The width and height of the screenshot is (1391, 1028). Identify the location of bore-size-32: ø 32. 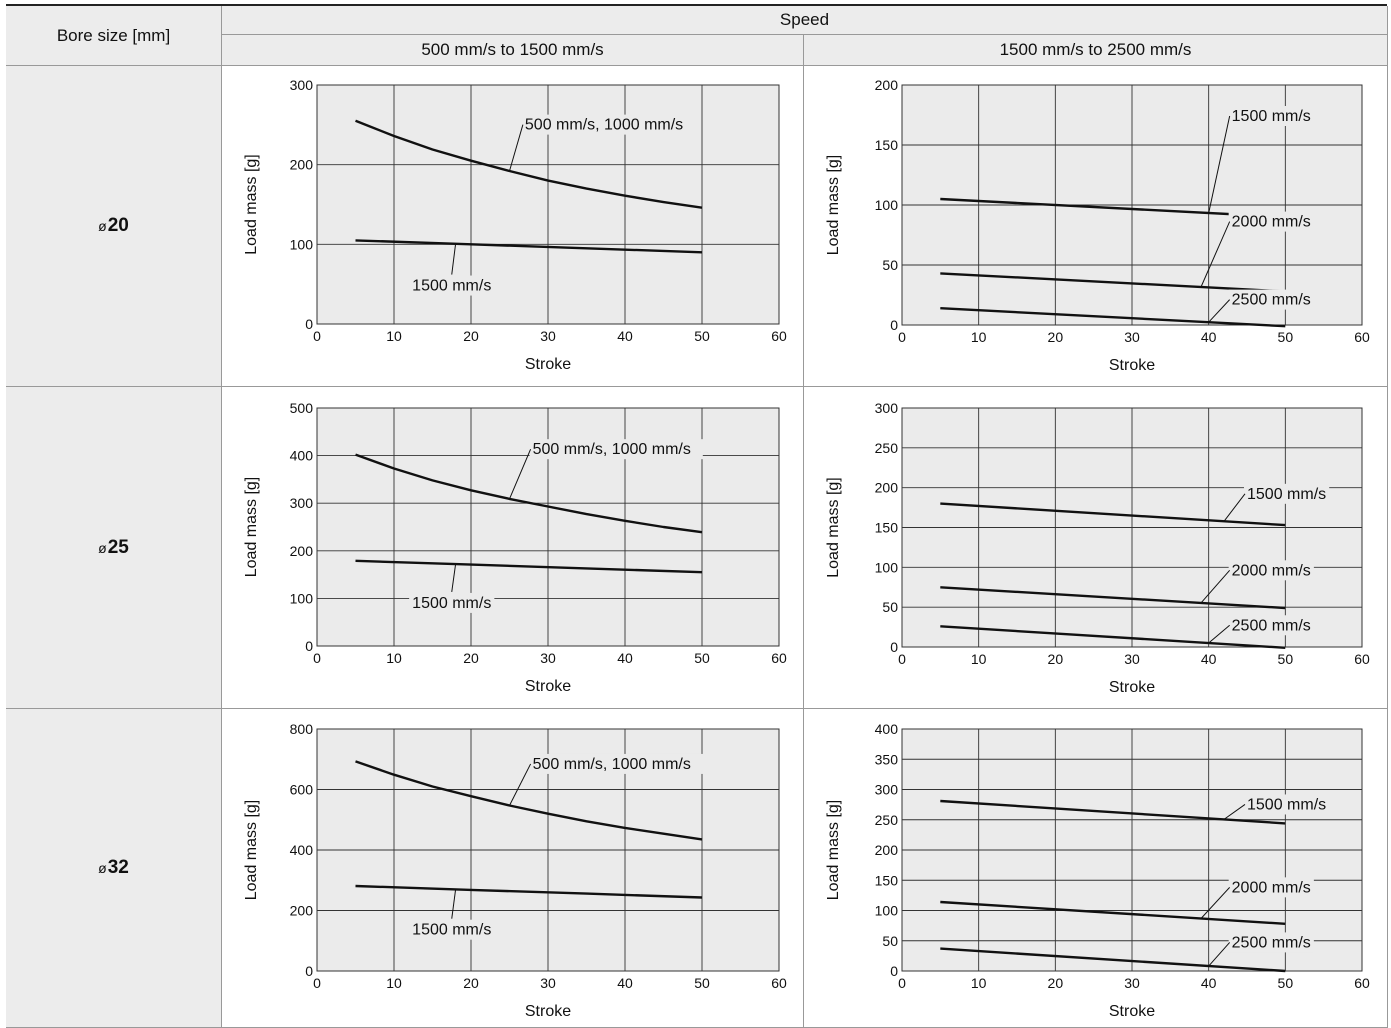
(114, 868).